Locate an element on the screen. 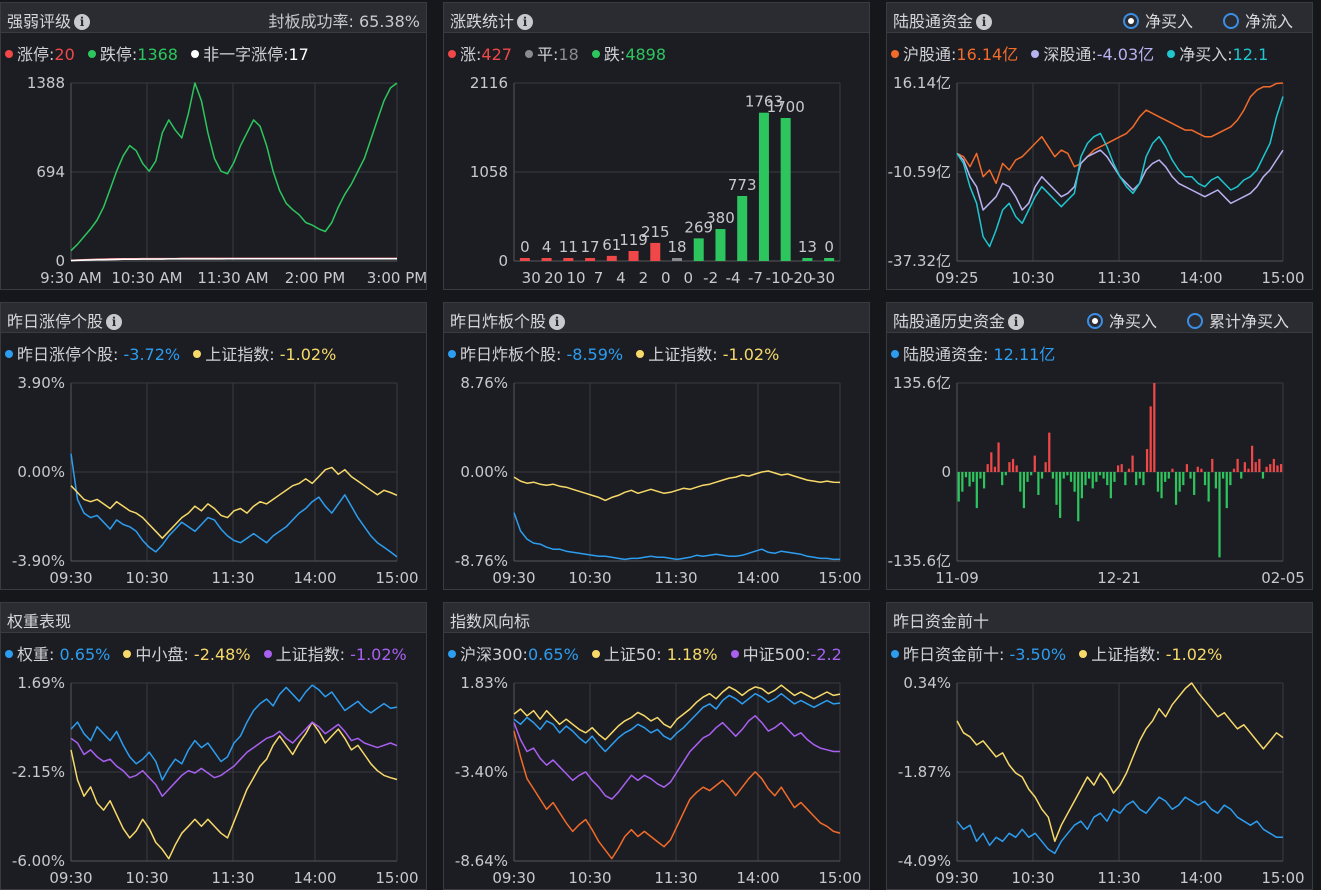 The width and height of the screenshot is (1321, 890). series-line-中证500 is located at coordinates (676, 757).